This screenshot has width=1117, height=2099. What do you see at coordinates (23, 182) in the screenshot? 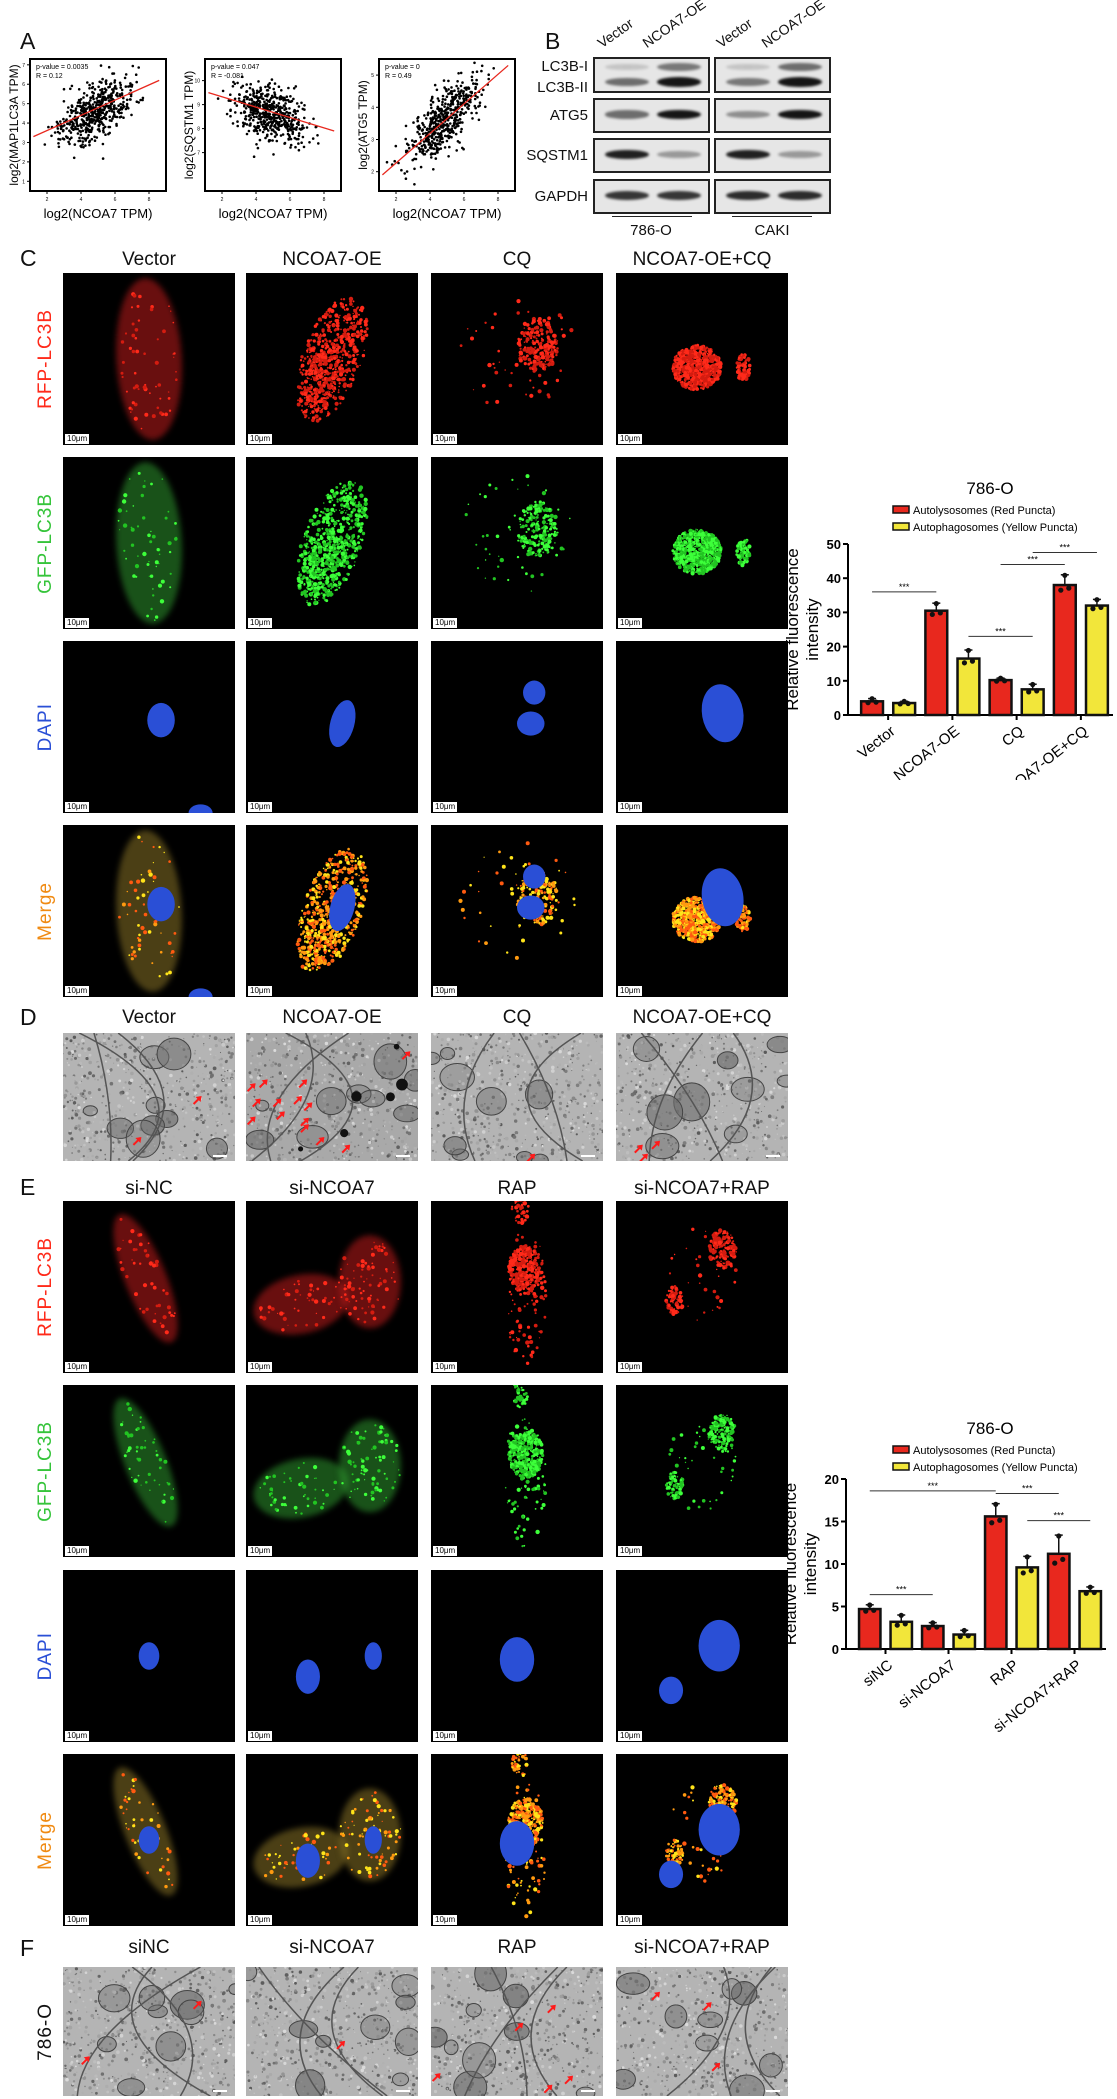
I see `y-tick-label: 1` at bounding box center [23, 182].